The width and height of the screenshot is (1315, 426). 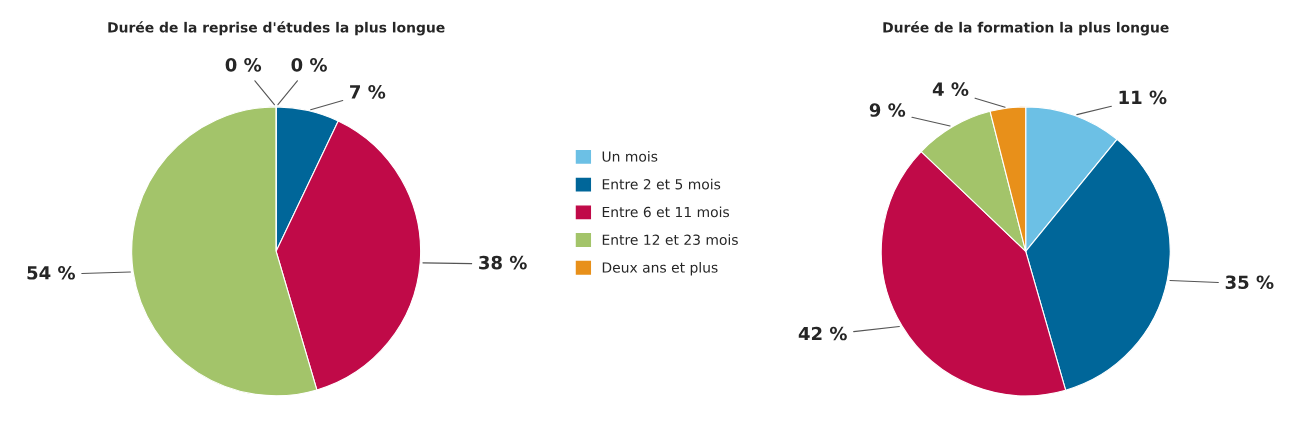 I want to click on chart-title: Durée de la formation la plus longue, so click(x=1026, y=28).